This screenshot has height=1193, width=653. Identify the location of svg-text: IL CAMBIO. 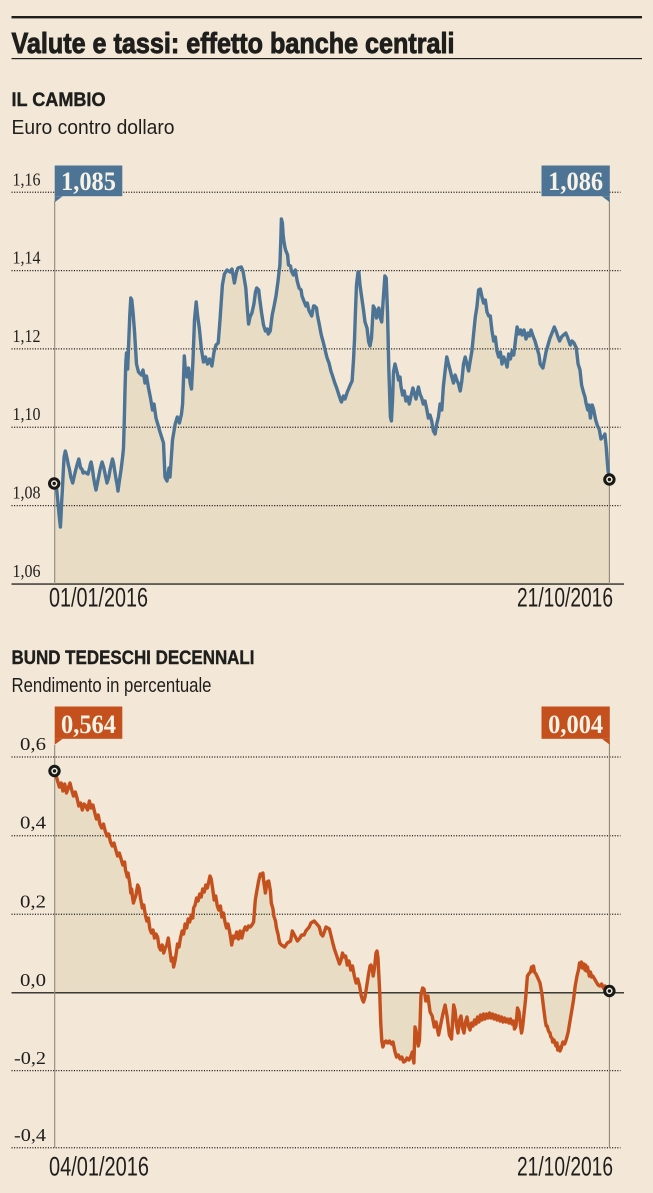
(59, 100).